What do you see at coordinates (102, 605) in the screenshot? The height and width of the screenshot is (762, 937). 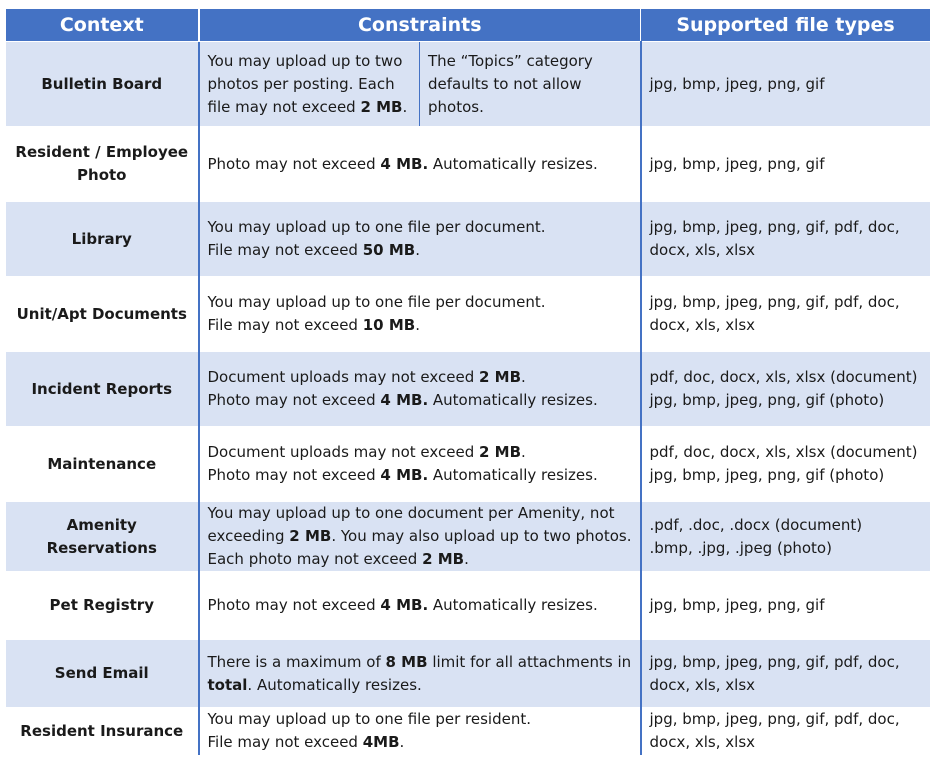 I see `context-cell: Pet Registry` at bounding box center [102, 605].